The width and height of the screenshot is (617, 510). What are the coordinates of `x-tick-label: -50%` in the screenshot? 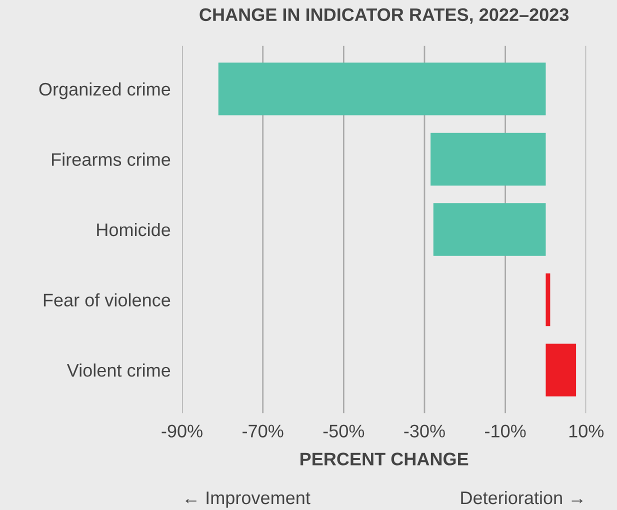 It's located at (343, 431).